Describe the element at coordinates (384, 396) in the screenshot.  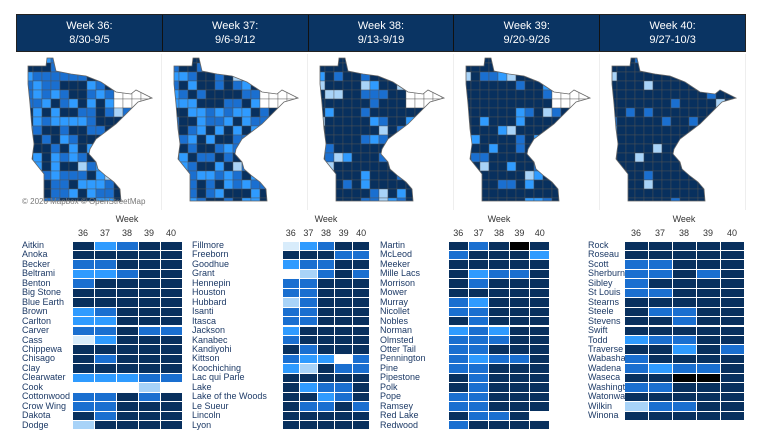
I see `table-row: Cottonwood` at that location.